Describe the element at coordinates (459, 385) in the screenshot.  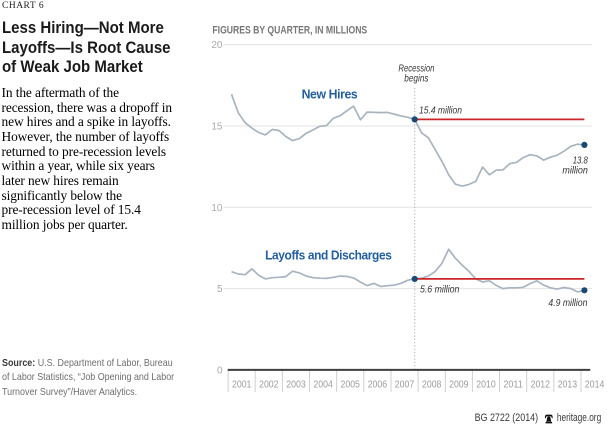
I see `svg-text: 2009` at that location.